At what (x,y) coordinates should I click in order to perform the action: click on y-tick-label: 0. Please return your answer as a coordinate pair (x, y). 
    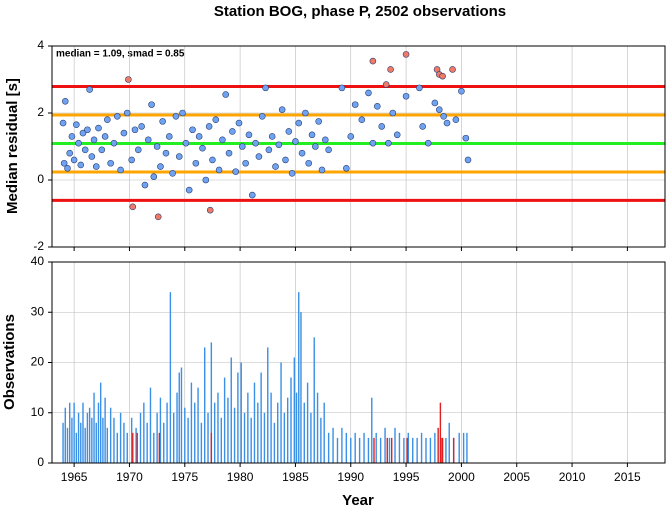
    Looking at the image, I should click on (40, 462).